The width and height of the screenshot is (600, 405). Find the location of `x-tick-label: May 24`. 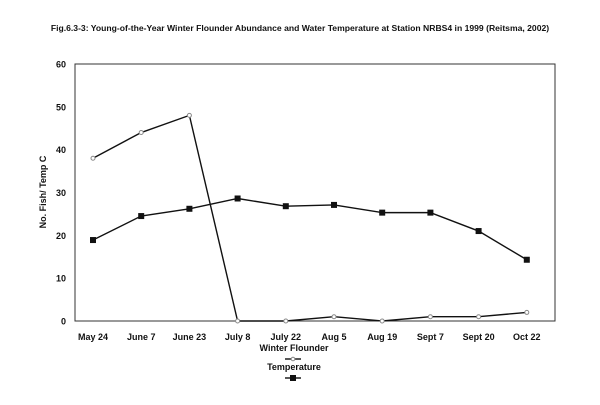

x-tick-label: May 24 is located at coordinates (93, 337).